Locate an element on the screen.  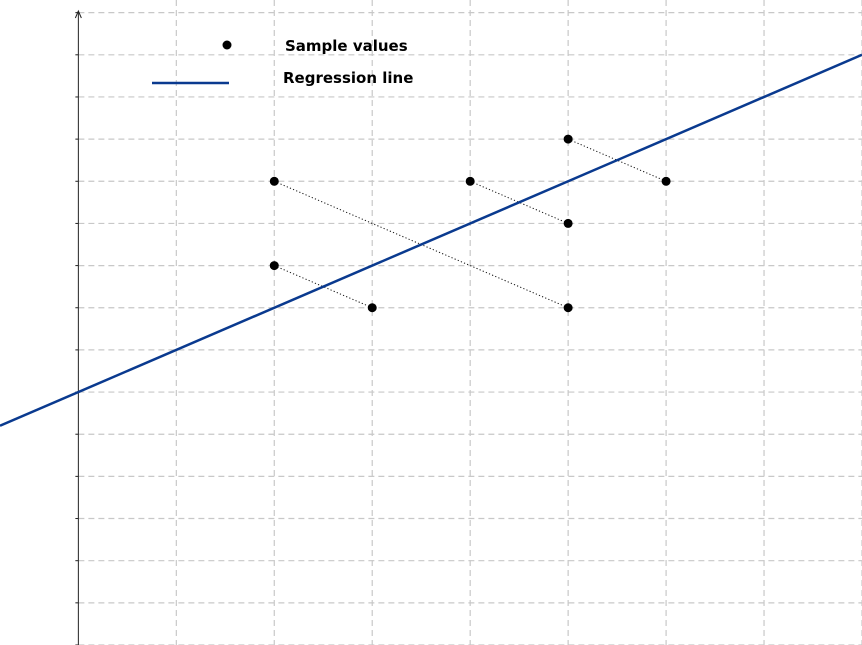
legend: Sample values Regression line is located at coordinates (282, 62).